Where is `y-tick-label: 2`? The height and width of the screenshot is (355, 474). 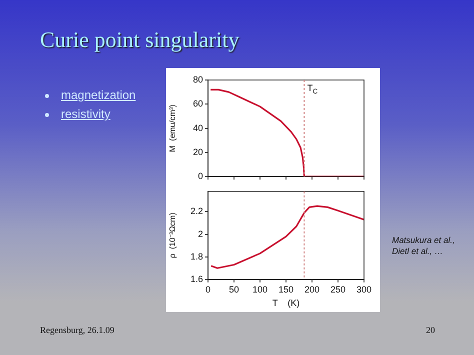 y-tick-label: 2 is located at coordinates (200, 233).